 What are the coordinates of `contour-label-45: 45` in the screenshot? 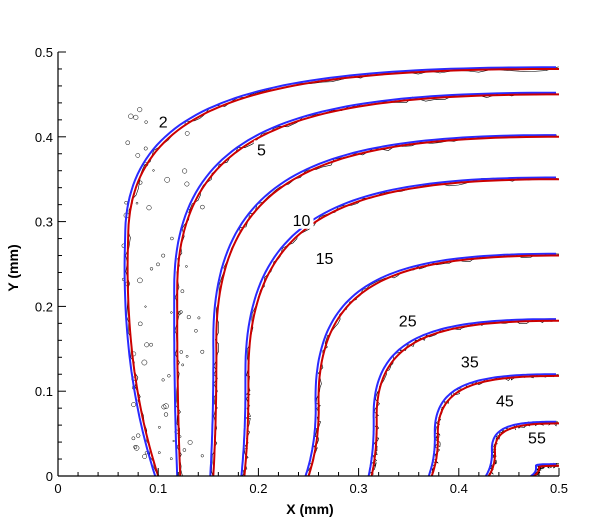 It's located at (505, 401).